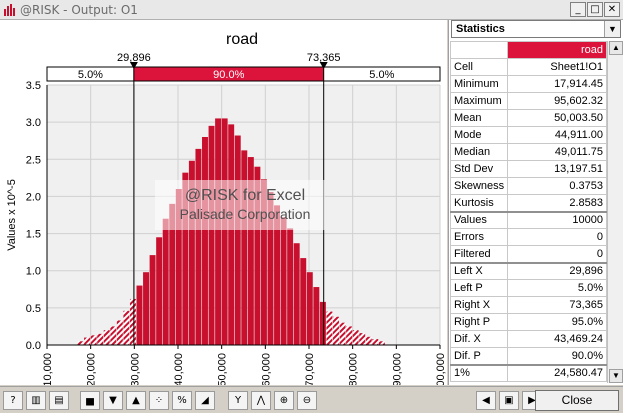  Describe the element at coordinates (616, 376) in the screenshot. I see `scroll-down-icon: ▼` at that location.